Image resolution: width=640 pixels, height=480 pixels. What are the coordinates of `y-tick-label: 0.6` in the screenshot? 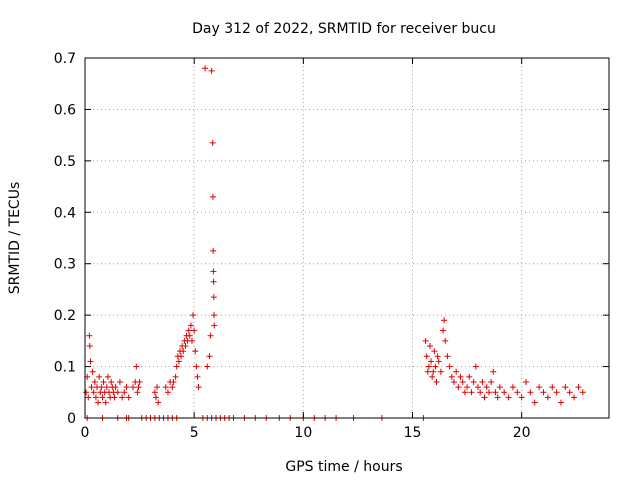 It's located at (65, 110).